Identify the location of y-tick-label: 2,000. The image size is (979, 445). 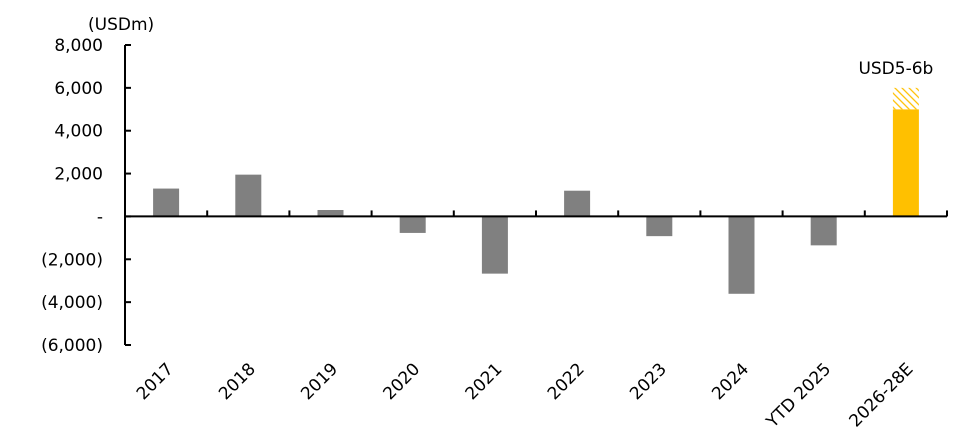
(78, 175).